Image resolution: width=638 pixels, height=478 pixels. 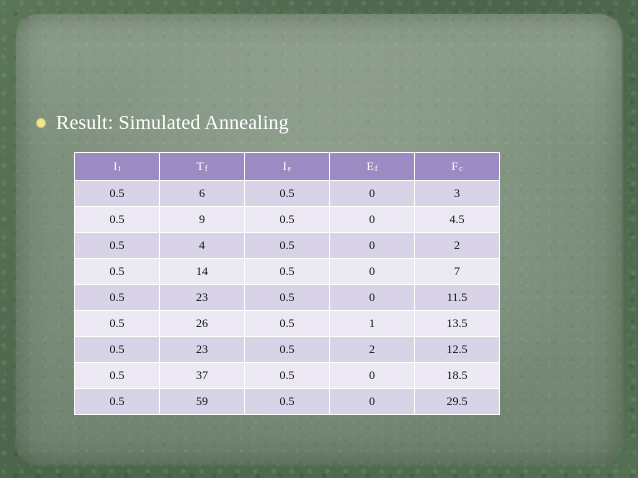 What do you see at coordinates (202, 375) in the screenshot?
I see `table-cell: 37` at bounding box center [202, 375].